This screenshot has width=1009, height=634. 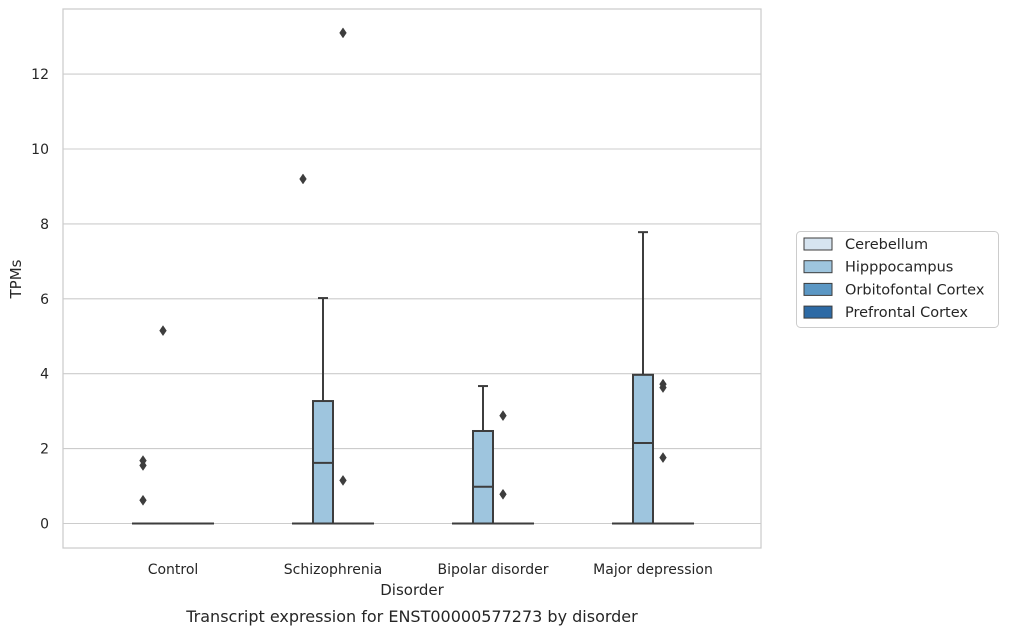 What do you see at coordinates (163, 425) in the screenshot?
I see `box-control-hipppocampus` at bounding box center [163, 425].